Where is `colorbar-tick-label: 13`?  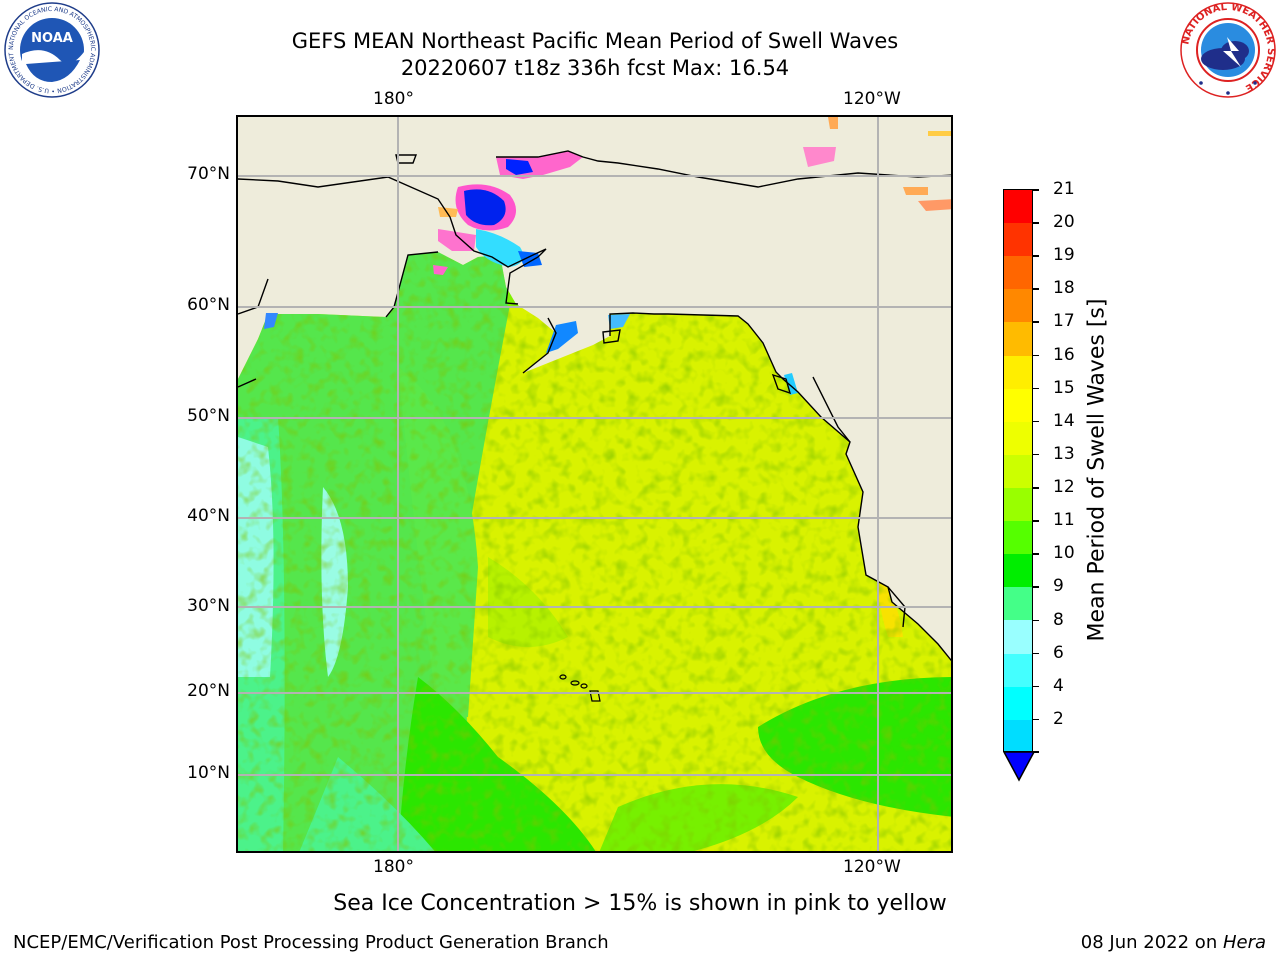
colorbar-tick-label: 13 is located at coordinates (1064, 453).